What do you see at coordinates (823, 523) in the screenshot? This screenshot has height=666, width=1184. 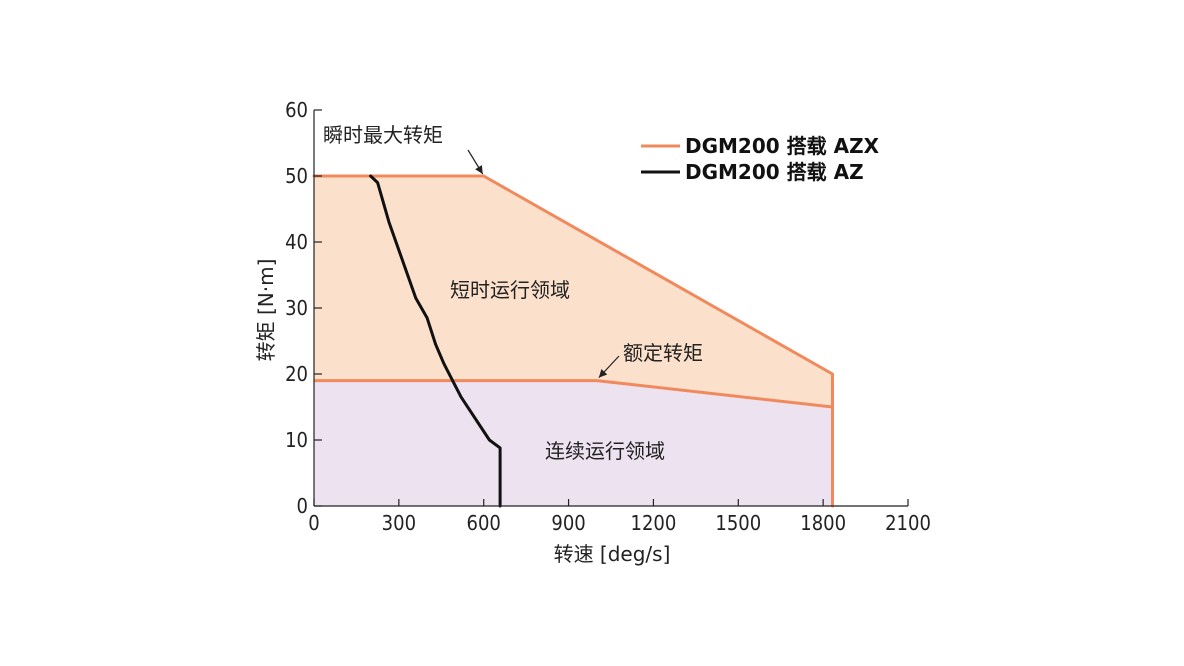 I see `x-tick-label: 1800` at bounding box center [823, 523].